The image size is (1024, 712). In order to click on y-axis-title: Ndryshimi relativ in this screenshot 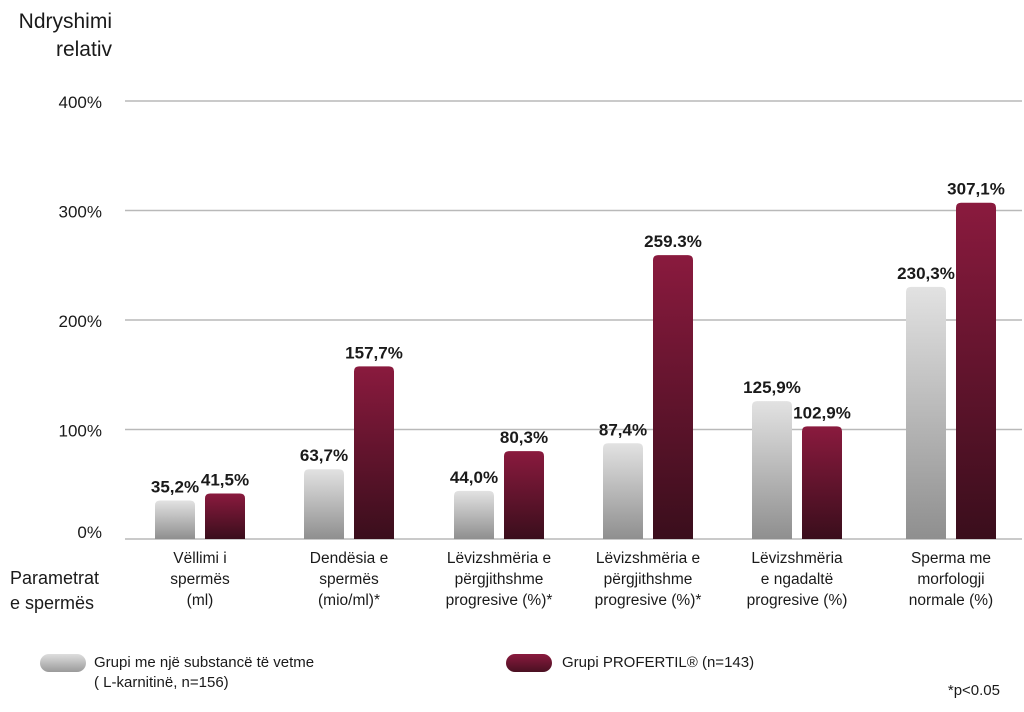, I will do `click(65, 35)`.